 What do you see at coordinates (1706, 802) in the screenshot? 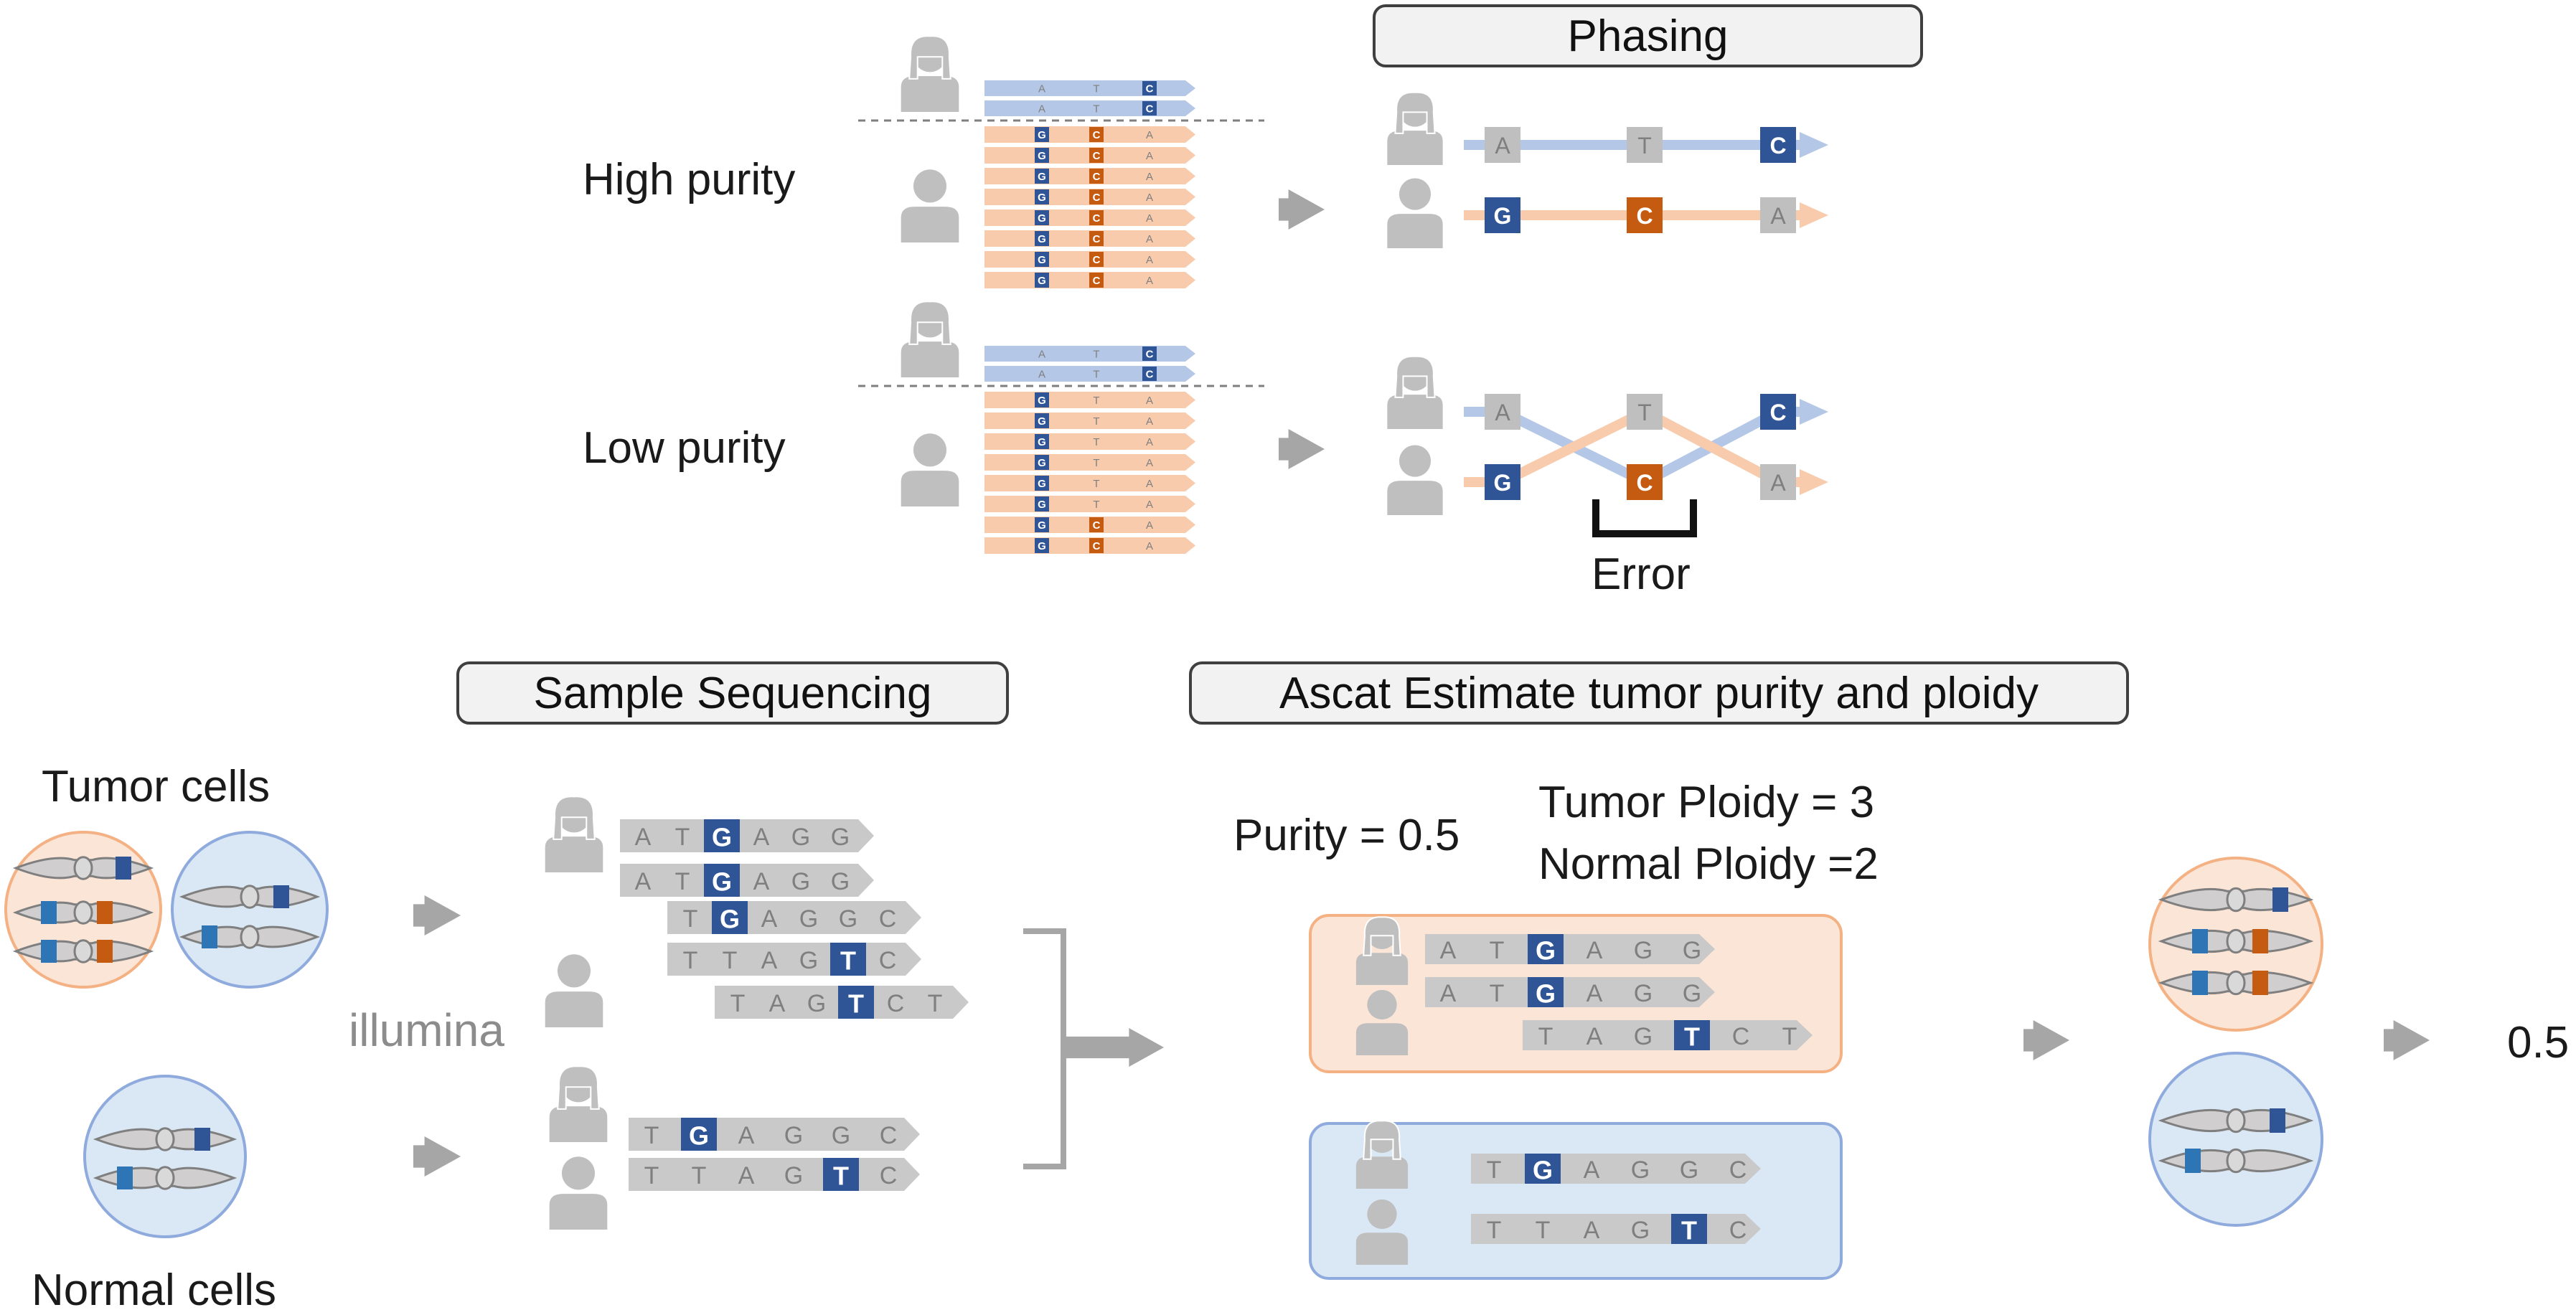
I see `tumor-ploidy-label: Tumor Ploidy = 3` at bounding box center [1706, 802].